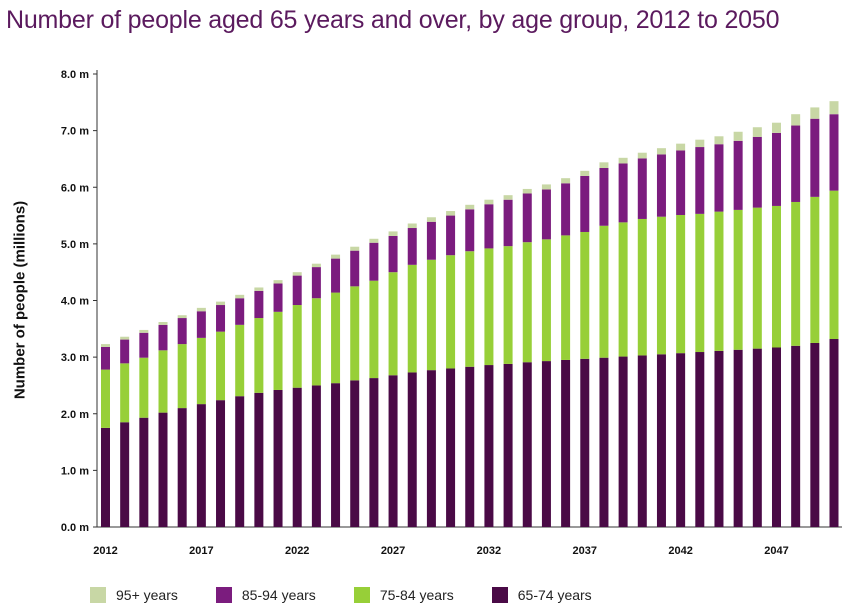 The width and height of the screenshot is (850, 611). I want to click on legend-item: 95+ years, so click(134, 595).